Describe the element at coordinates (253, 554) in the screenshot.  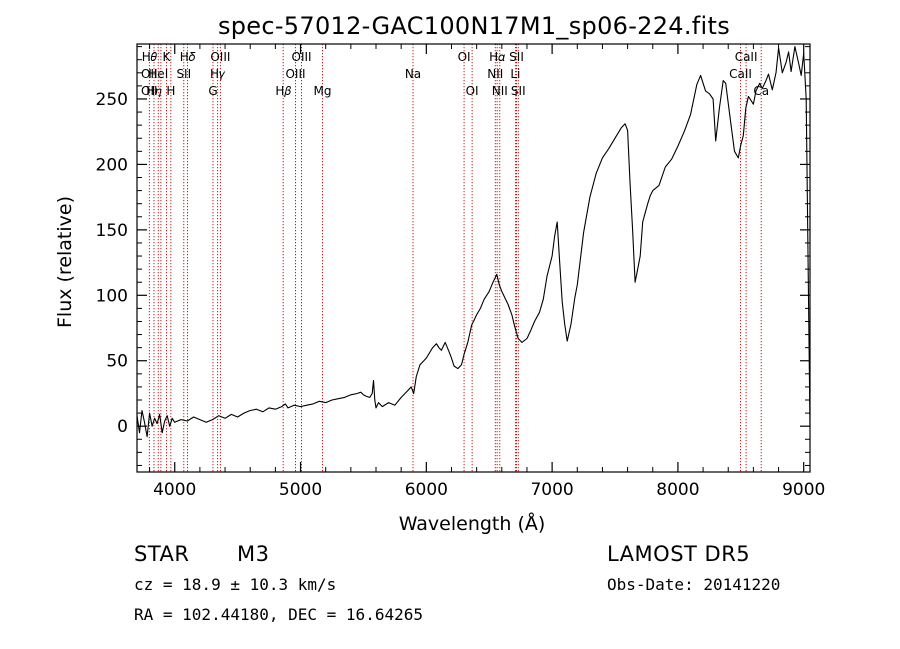
I see `object-subclass: M3` at that location.